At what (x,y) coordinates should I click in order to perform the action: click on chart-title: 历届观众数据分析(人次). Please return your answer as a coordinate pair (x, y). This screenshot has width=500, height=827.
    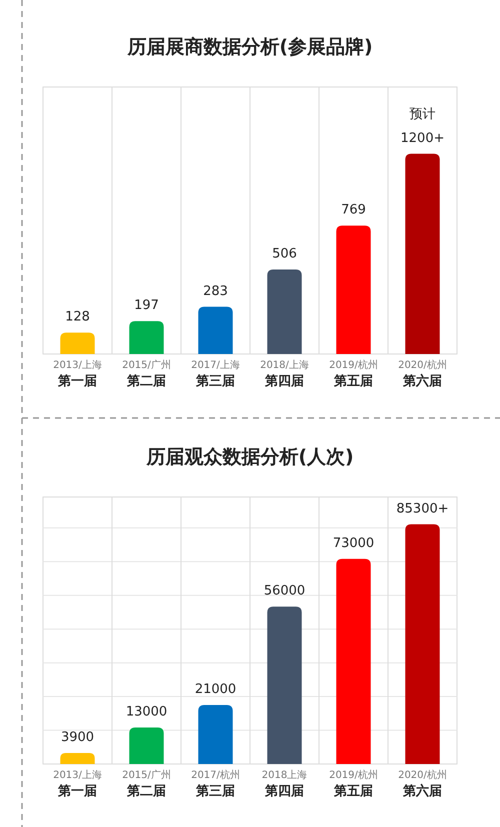
    Looking at the image, I should click on (249, 457).